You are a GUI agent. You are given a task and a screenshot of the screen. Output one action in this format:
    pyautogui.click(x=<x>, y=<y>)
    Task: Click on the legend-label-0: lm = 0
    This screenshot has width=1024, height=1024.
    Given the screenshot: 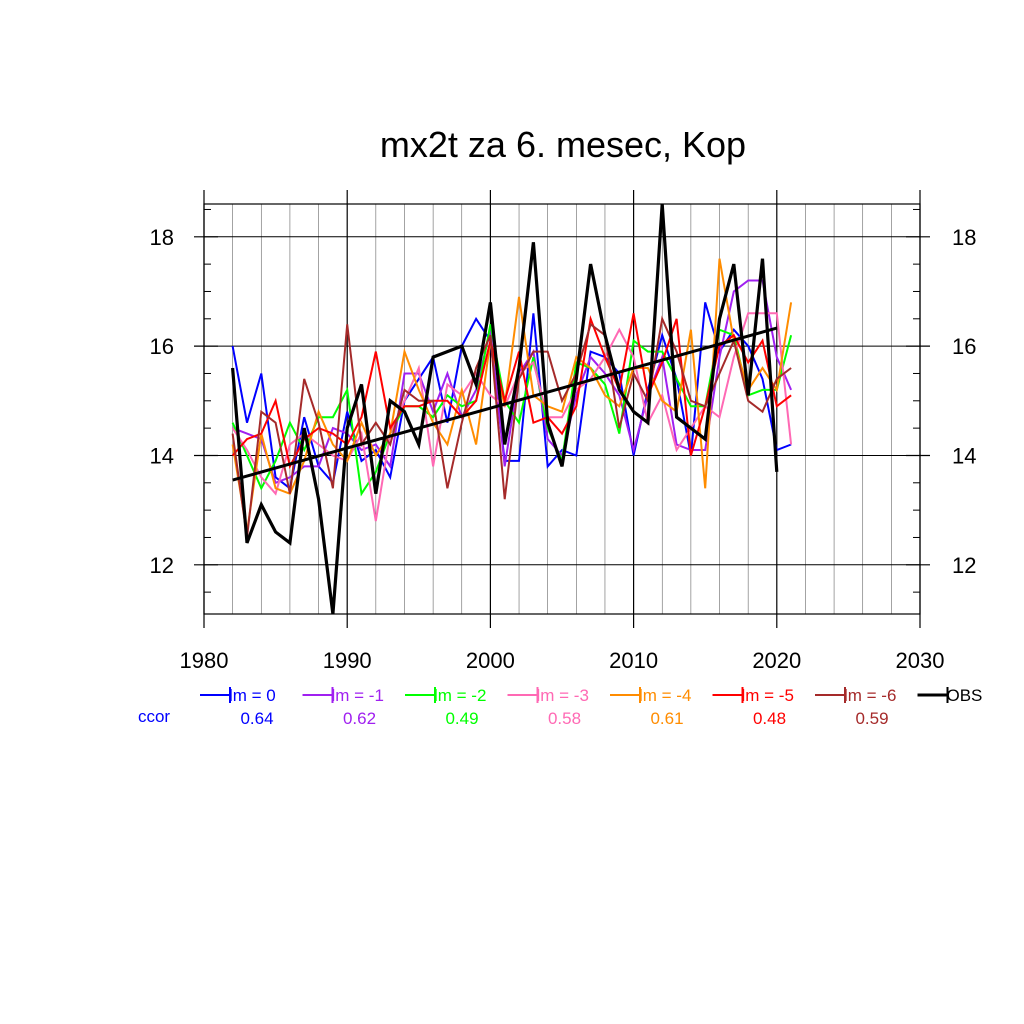 What is the action you would take?
    pyautogui.click(x=252, y=695)
    